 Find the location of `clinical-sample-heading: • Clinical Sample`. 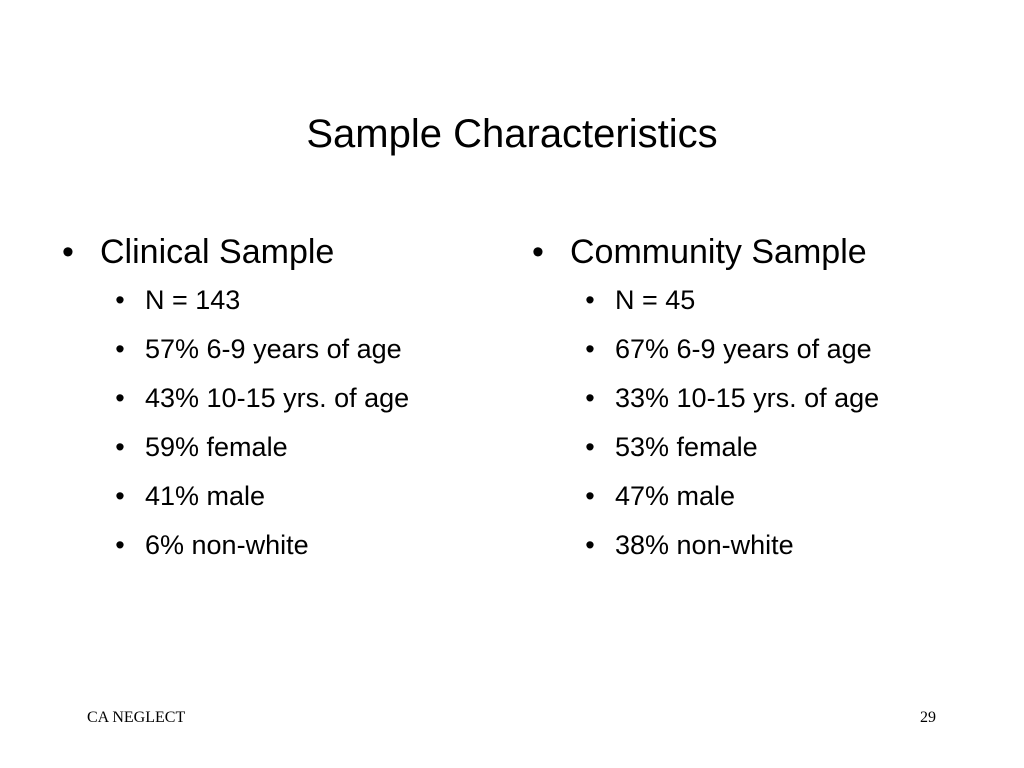

clinical-sample-heading: • Clinical Sample is located at coordinates (278, 252).